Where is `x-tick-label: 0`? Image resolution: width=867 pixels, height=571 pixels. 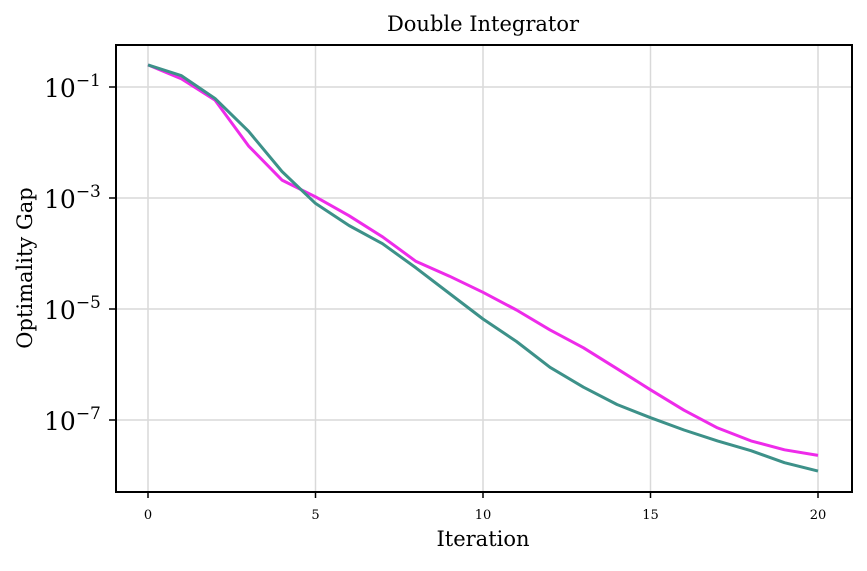 x-tick-label: 0 is located at coordinates (148, 515).